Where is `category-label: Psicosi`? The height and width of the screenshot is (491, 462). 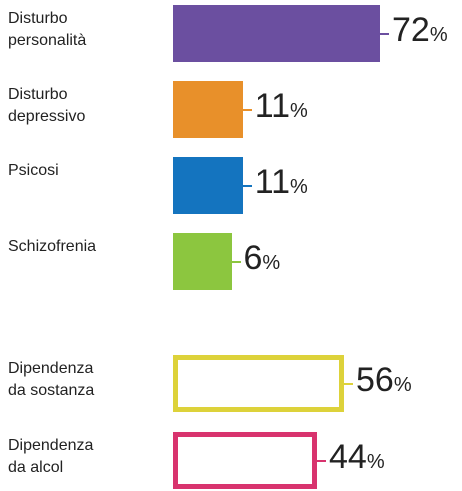
category-label: Psicosi is located at coordinates (33, 170).